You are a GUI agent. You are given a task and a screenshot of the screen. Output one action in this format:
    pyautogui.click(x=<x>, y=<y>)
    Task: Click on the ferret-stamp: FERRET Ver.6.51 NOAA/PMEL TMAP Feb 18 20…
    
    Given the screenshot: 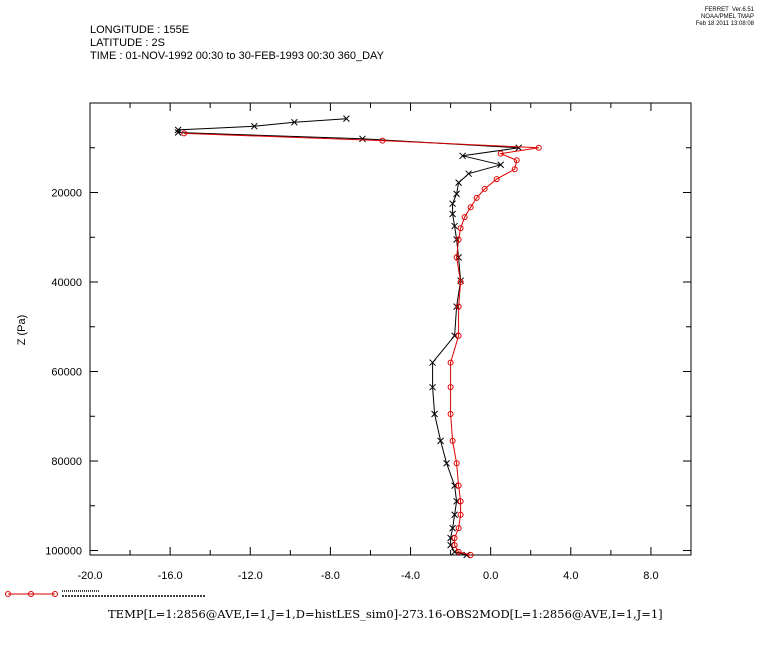 What is the action you would take?
    pyautogui.click(x=725, y=17)
    